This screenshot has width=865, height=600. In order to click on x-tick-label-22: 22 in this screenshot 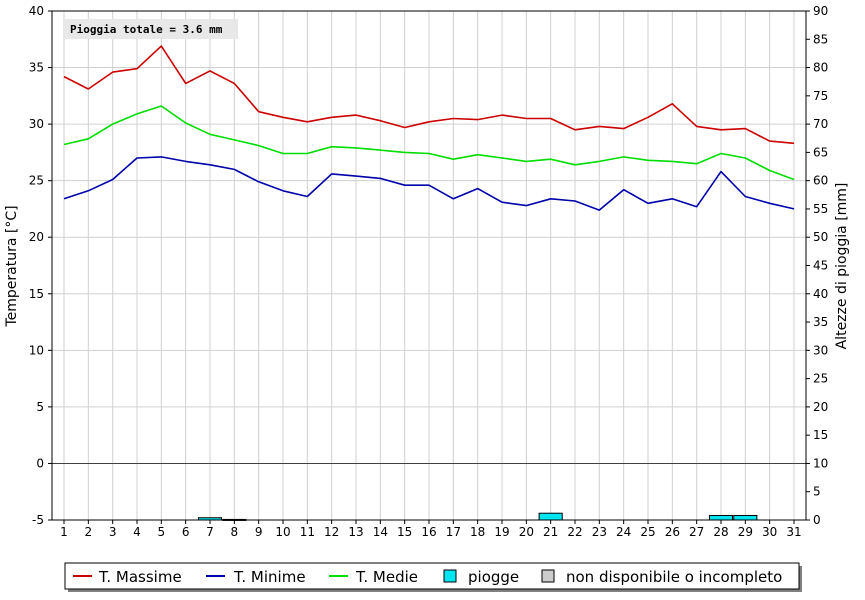, I will do `click(574, 532)`.